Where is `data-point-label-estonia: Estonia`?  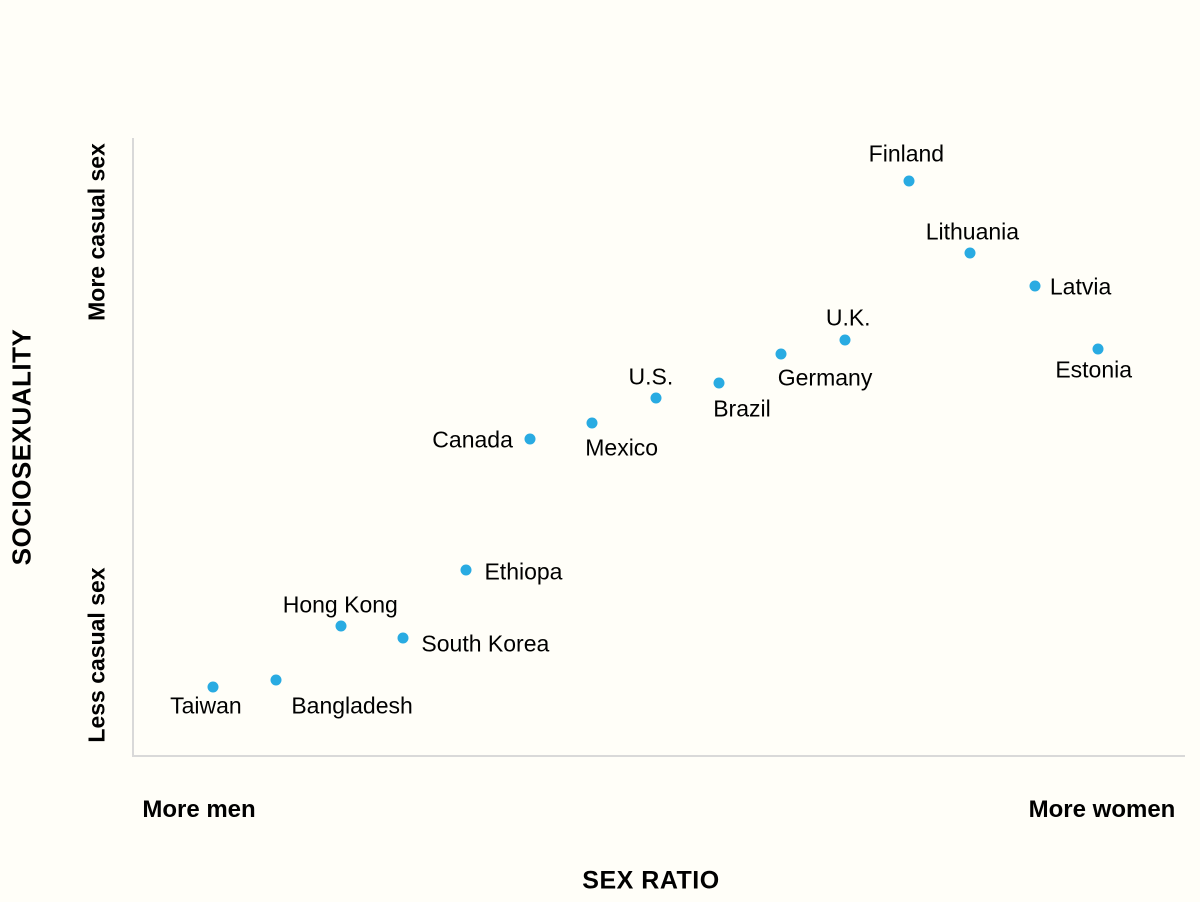 data-point-label-estonia: Estonia is located at coordinates (1094, 369).